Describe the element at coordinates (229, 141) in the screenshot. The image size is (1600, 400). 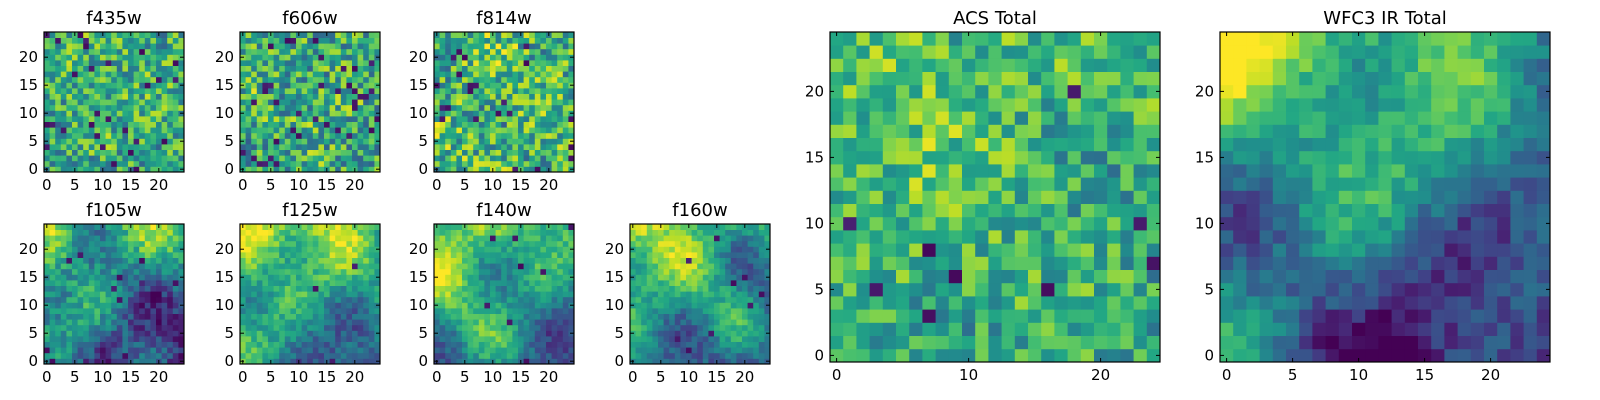
I see `y-tick-label: 5` at that location.